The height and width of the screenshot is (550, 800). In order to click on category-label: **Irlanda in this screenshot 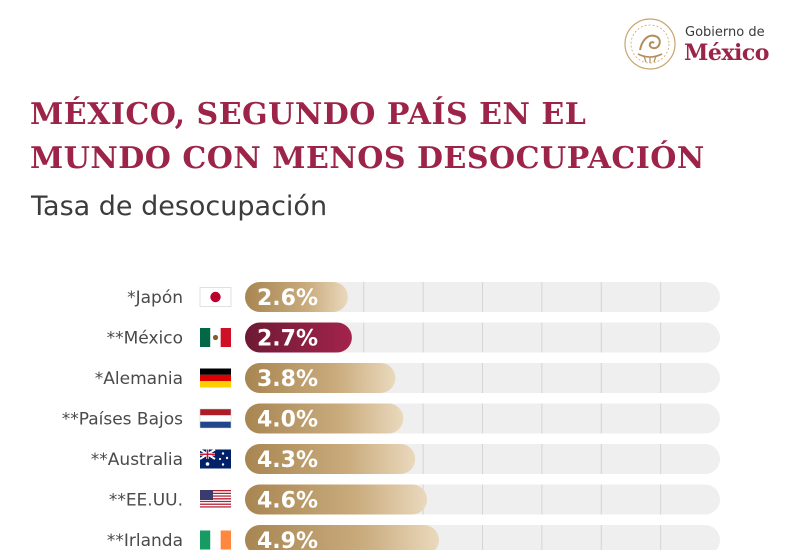, I will do `click(145, 540)`.